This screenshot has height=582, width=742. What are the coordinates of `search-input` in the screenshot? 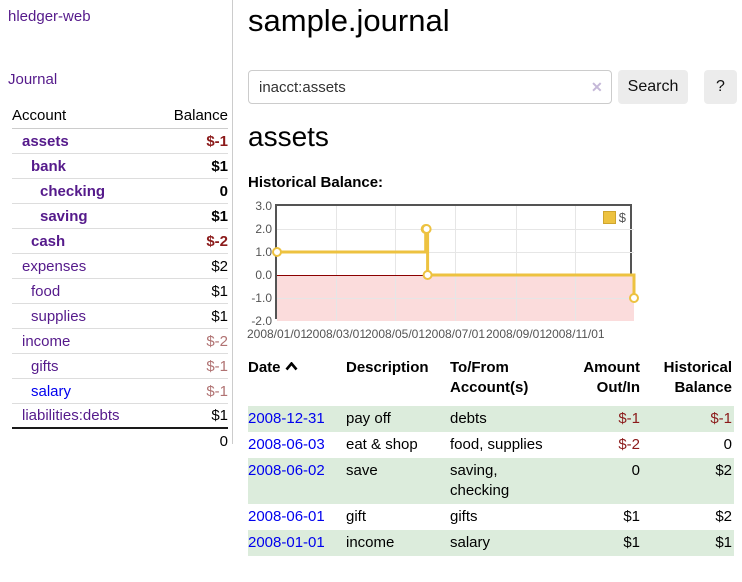 It's located at (430, 87).